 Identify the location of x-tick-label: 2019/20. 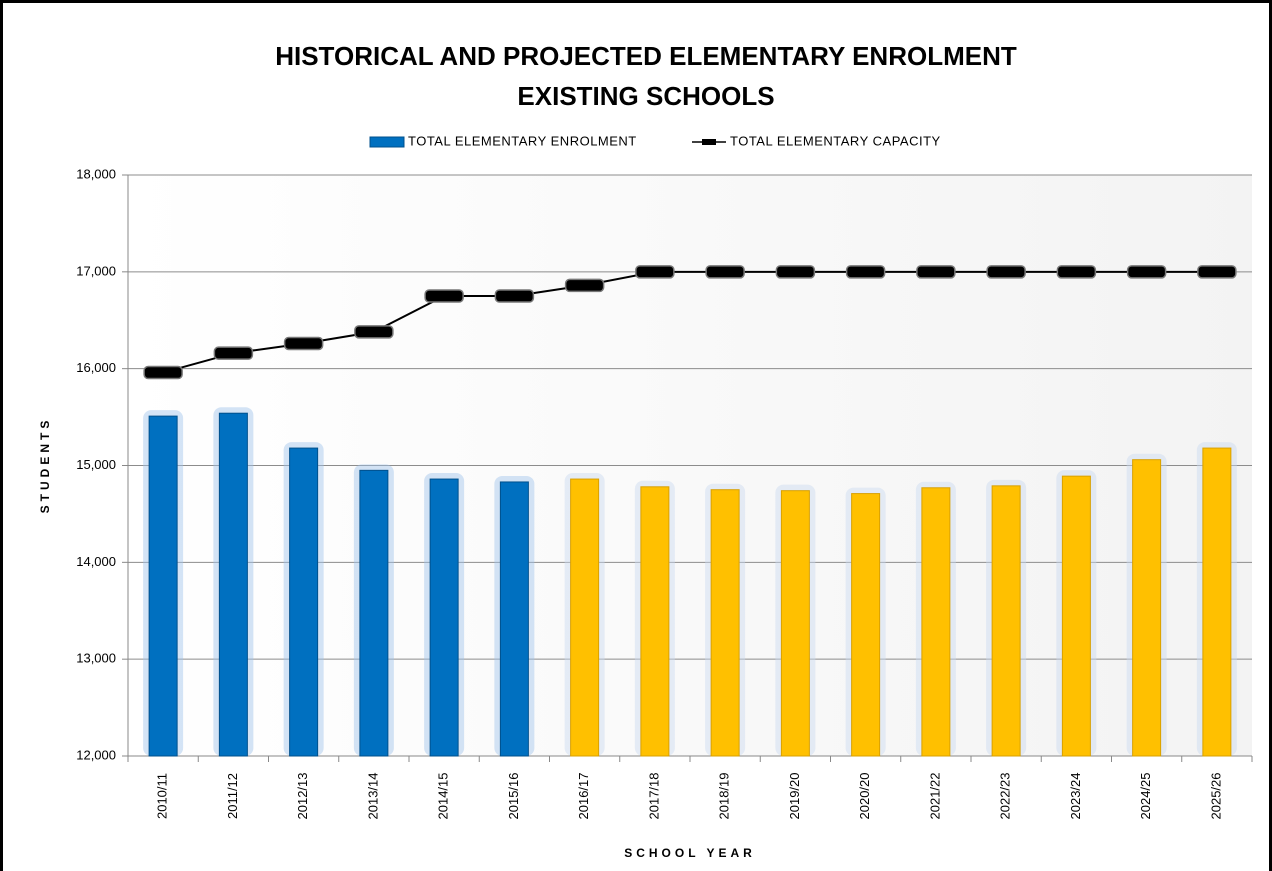
(794, 796).